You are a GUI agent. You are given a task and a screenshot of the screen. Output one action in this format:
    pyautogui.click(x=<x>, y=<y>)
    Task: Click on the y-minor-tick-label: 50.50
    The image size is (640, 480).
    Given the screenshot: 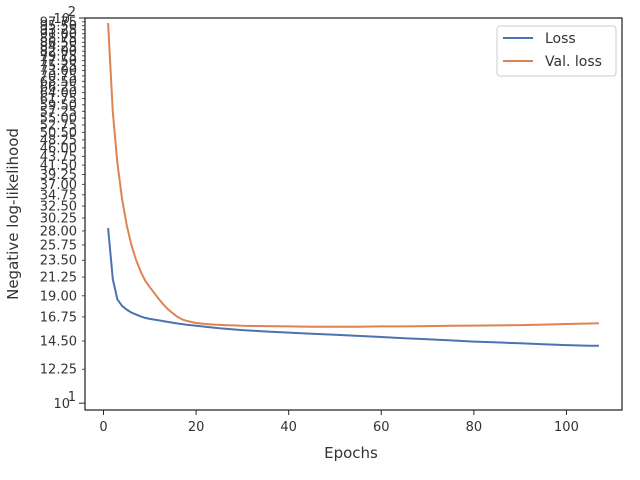 What is the action you would take?
    pyautogui.click(x=58, y=133)
    